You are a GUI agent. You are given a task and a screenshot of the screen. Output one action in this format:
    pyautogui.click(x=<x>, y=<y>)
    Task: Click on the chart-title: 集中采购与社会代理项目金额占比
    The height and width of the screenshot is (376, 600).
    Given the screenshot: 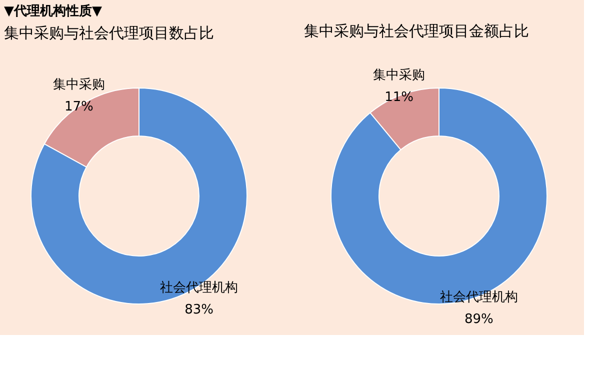 What is the action you would take?
    pyautogui.click(x=416, y=31)
    